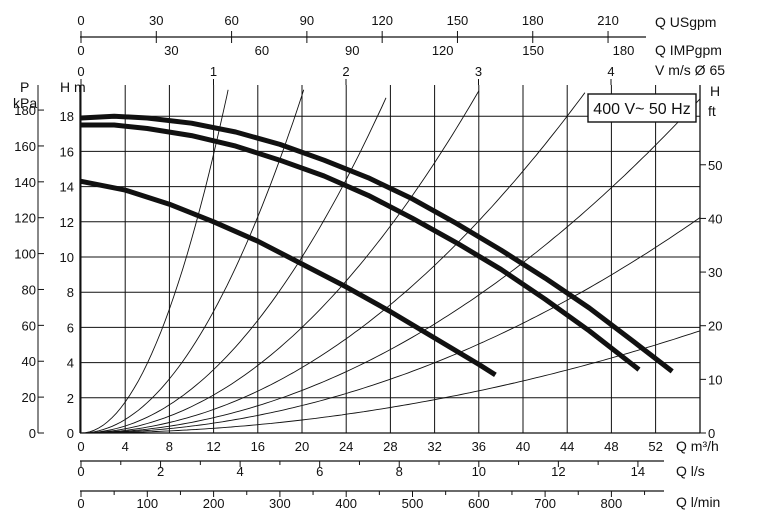 The image size is (760, 525). I want to click on top-axis-2-tick-label: 120, so click(443, 50).